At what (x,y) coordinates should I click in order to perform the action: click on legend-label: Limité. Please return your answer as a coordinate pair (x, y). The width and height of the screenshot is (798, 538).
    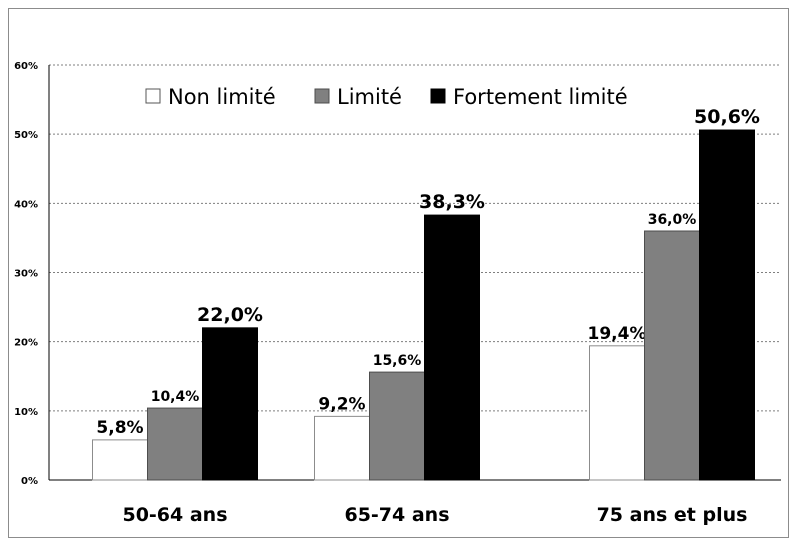
    Looking at the image, I should click on (369, 97).